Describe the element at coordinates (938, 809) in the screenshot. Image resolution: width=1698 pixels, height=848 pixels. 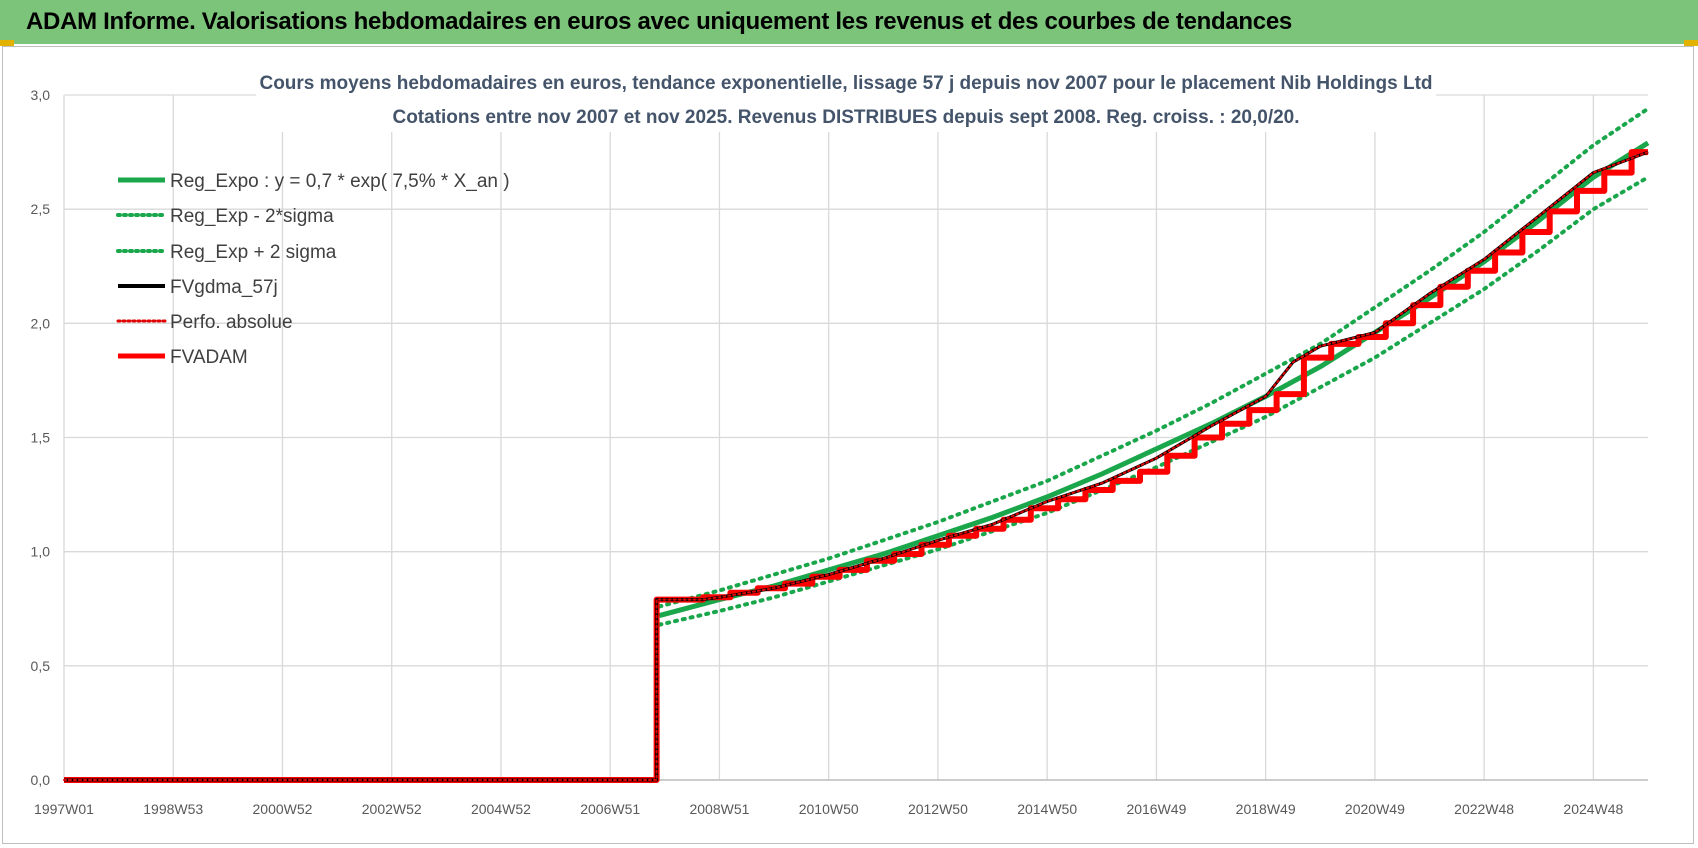
I see `x-tick-label: 2012W50` at that location.